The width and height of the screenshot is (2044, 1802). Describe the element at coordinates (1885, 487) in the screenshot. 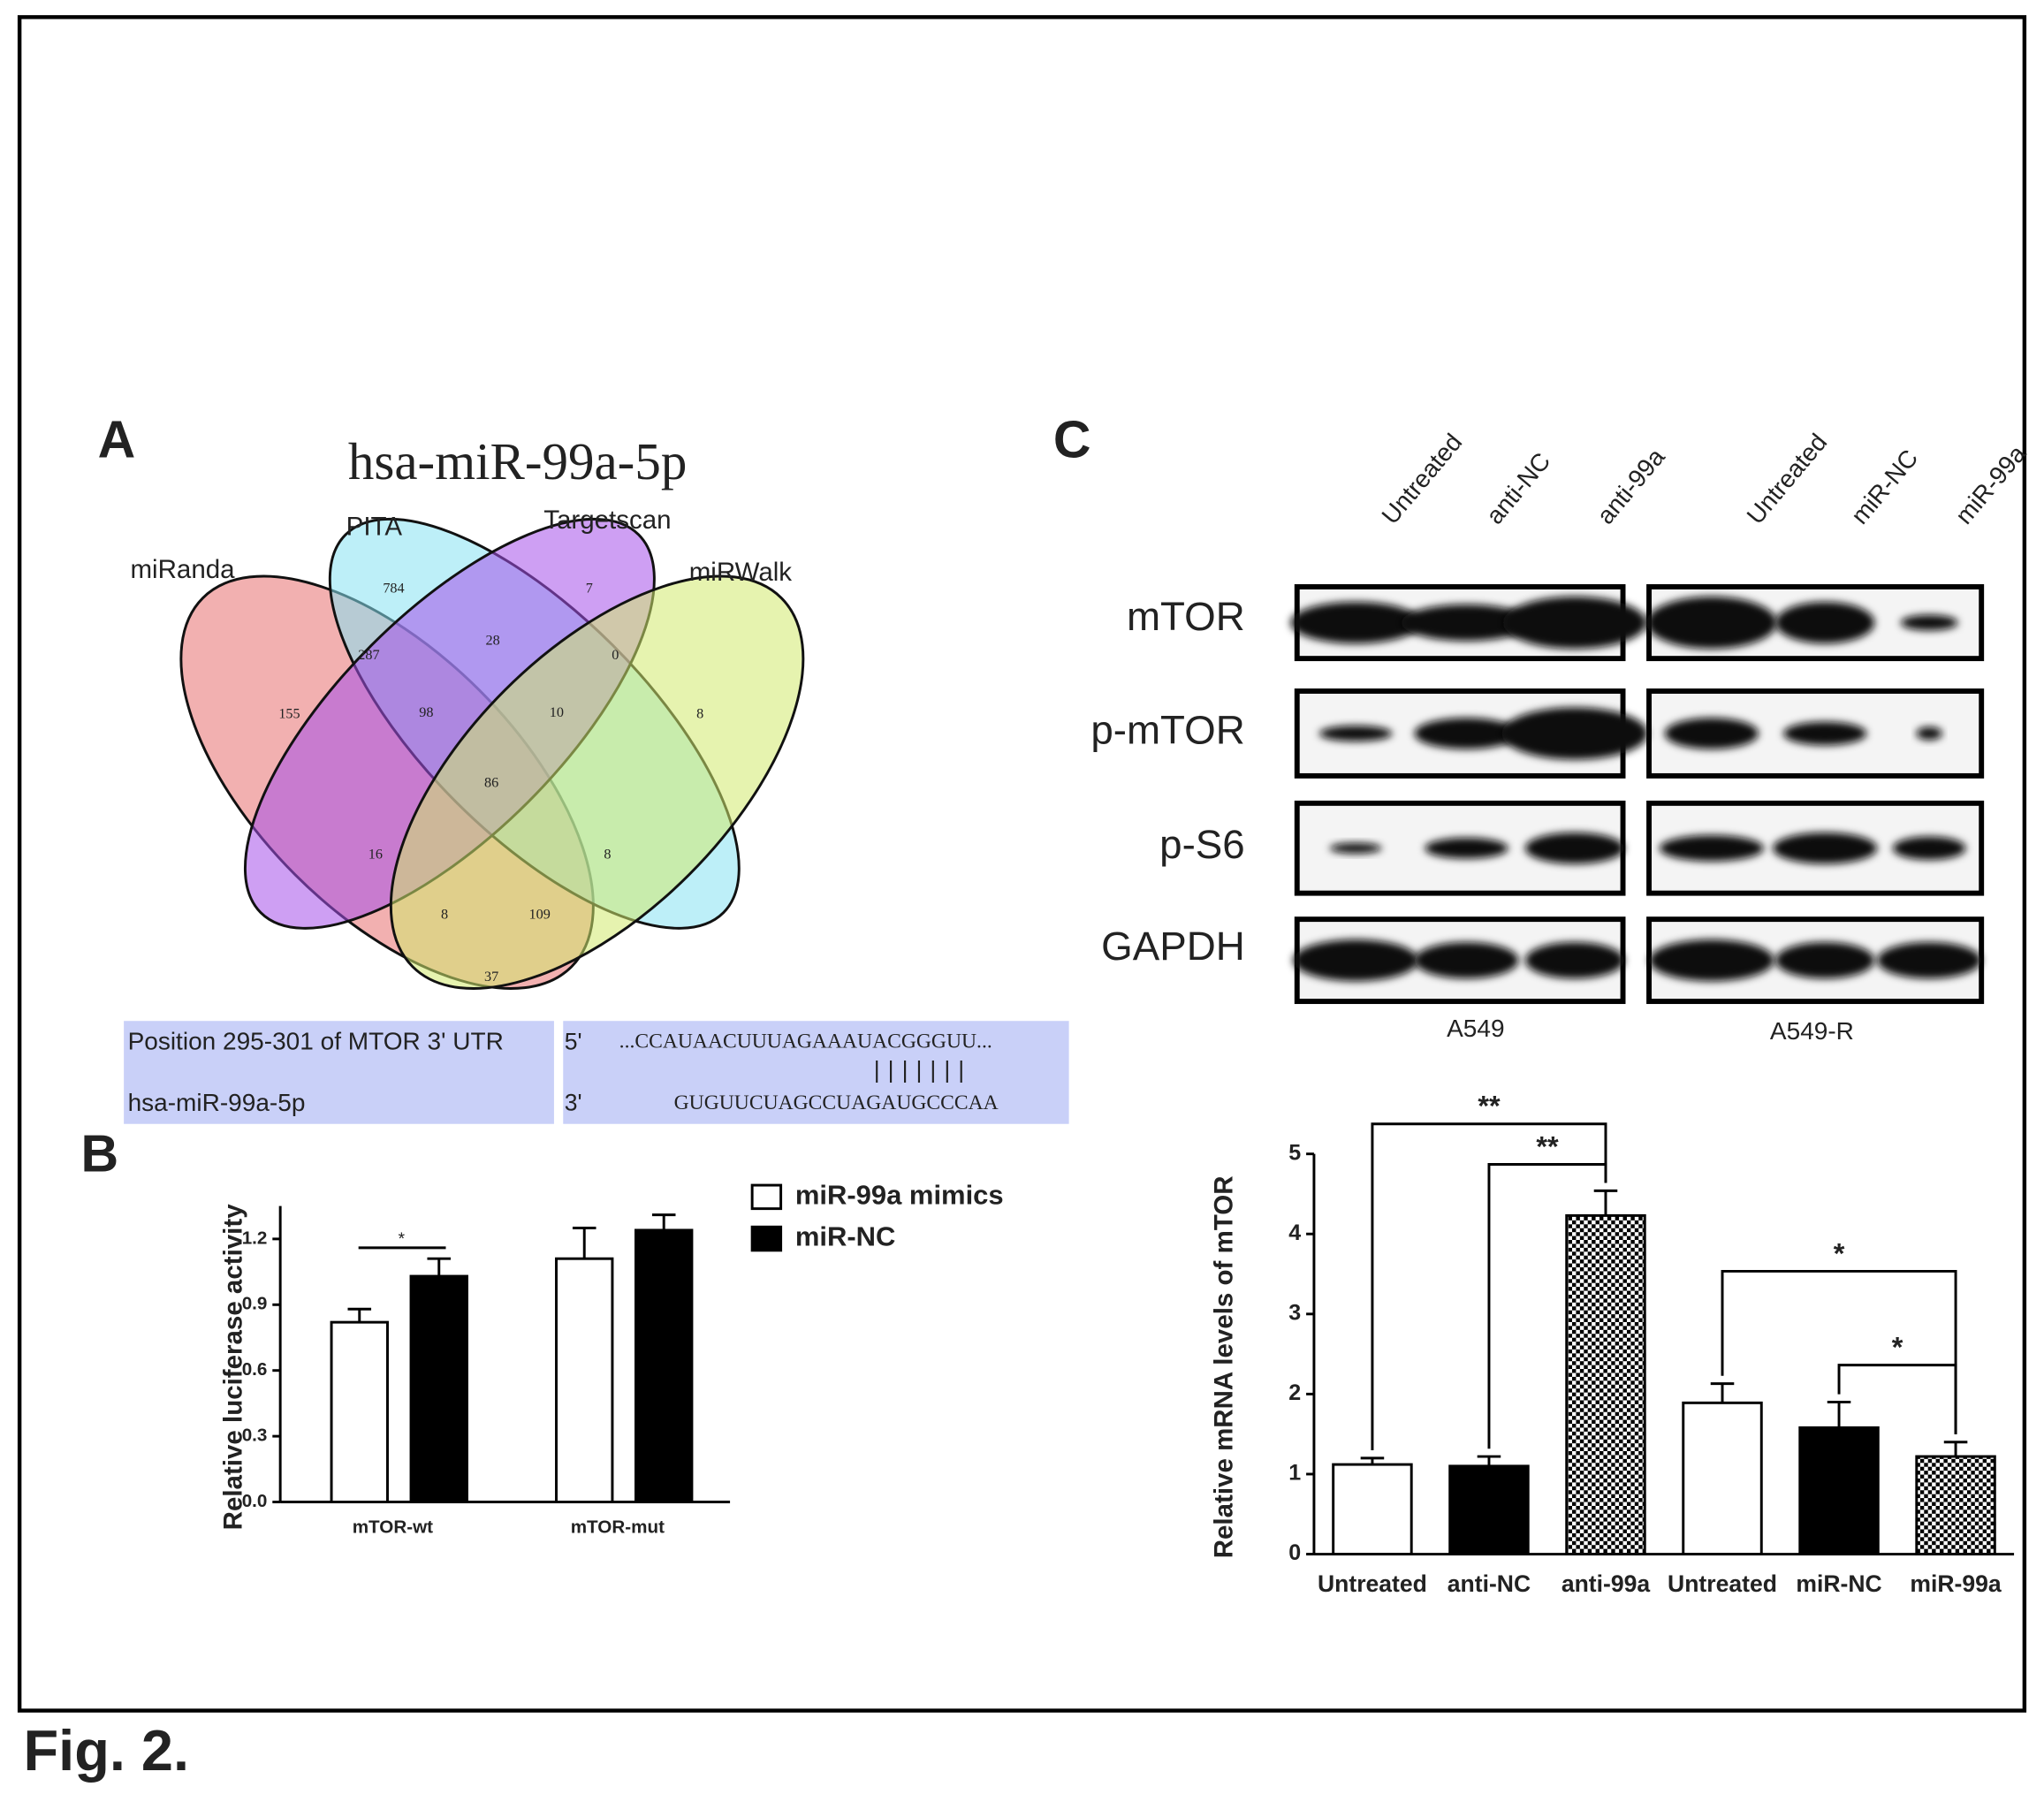

I see `lane-label: miR-NC` at that location.